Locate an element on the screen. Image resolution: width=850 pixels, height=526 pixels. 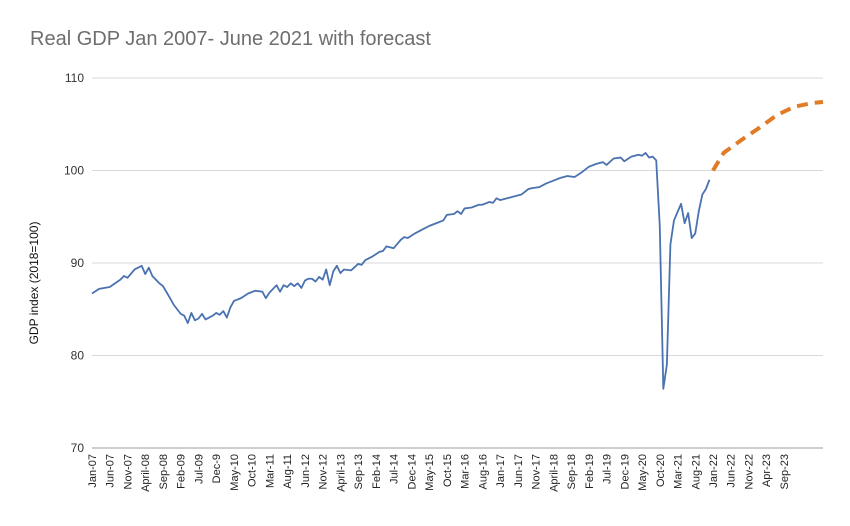
x-tick-label: Nov-07 is located at coordinates (128, 471).